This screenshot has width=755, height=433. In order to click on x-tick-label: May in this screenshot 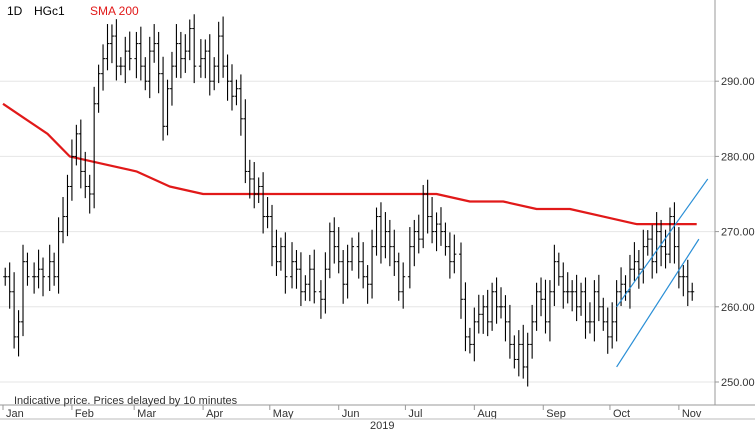, I will do `click(283, 414)`.